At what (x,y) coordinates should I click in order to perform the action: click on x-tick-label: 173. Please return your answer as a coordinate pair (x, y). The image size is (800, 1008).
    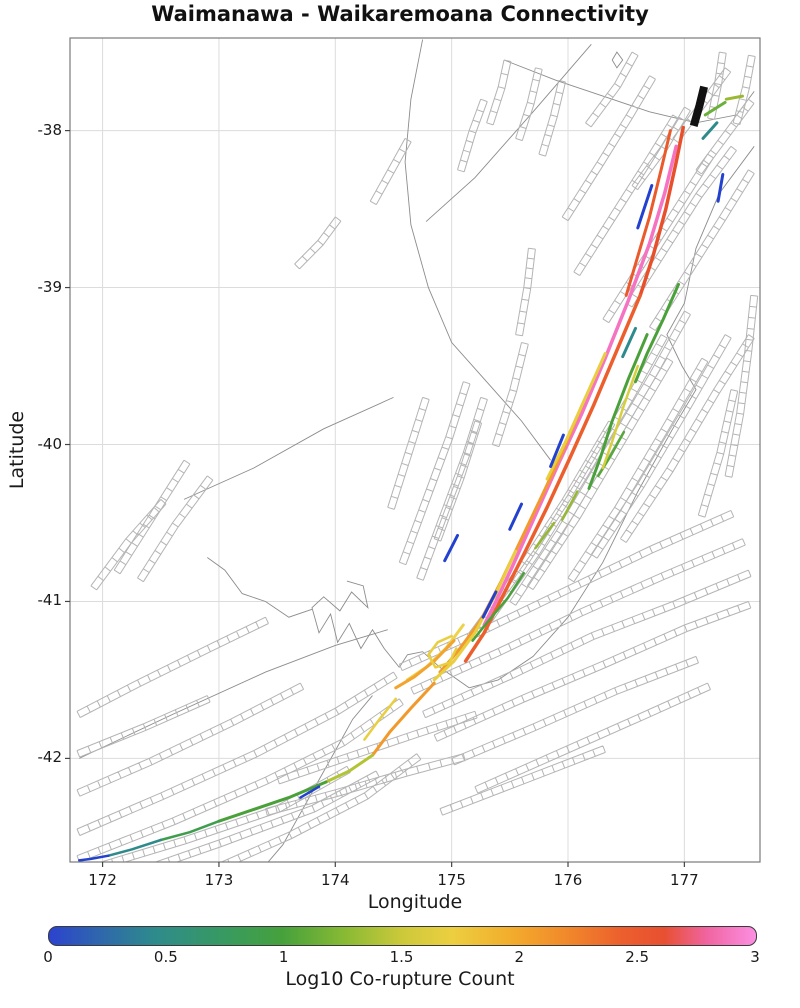
    Looking at the image, I should click on (219, 880).